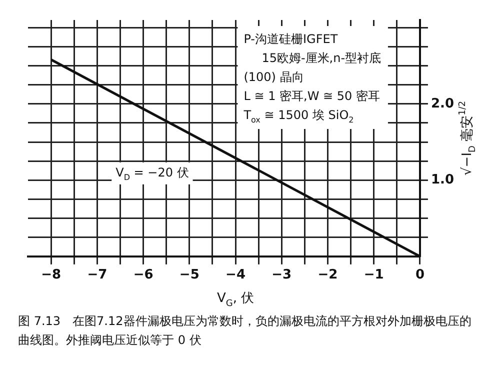 This screenshot has width=493, height=380. What do you see at coordinates (97, 275) in the screenshot?
I see `x-tick-label: −7` at bounding box center [97, 275].